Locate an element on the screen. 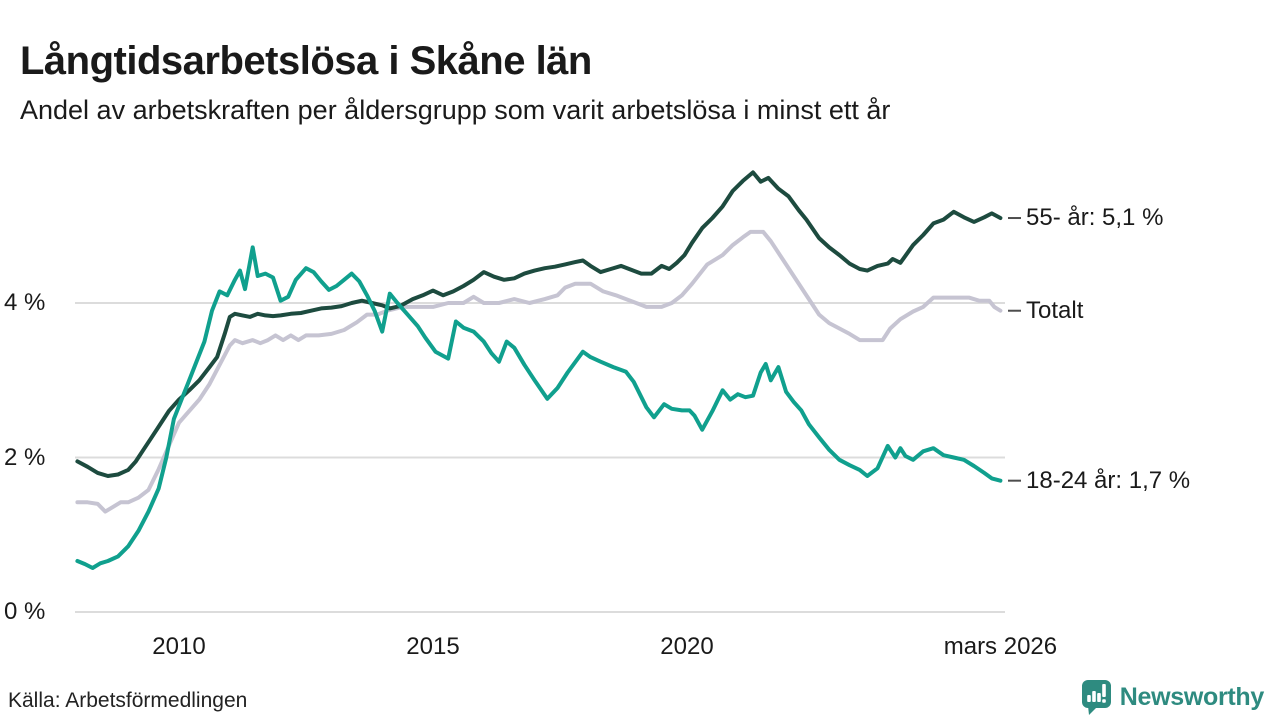  y-tick-label-4: 4 % is located at coordinates (25, 302).